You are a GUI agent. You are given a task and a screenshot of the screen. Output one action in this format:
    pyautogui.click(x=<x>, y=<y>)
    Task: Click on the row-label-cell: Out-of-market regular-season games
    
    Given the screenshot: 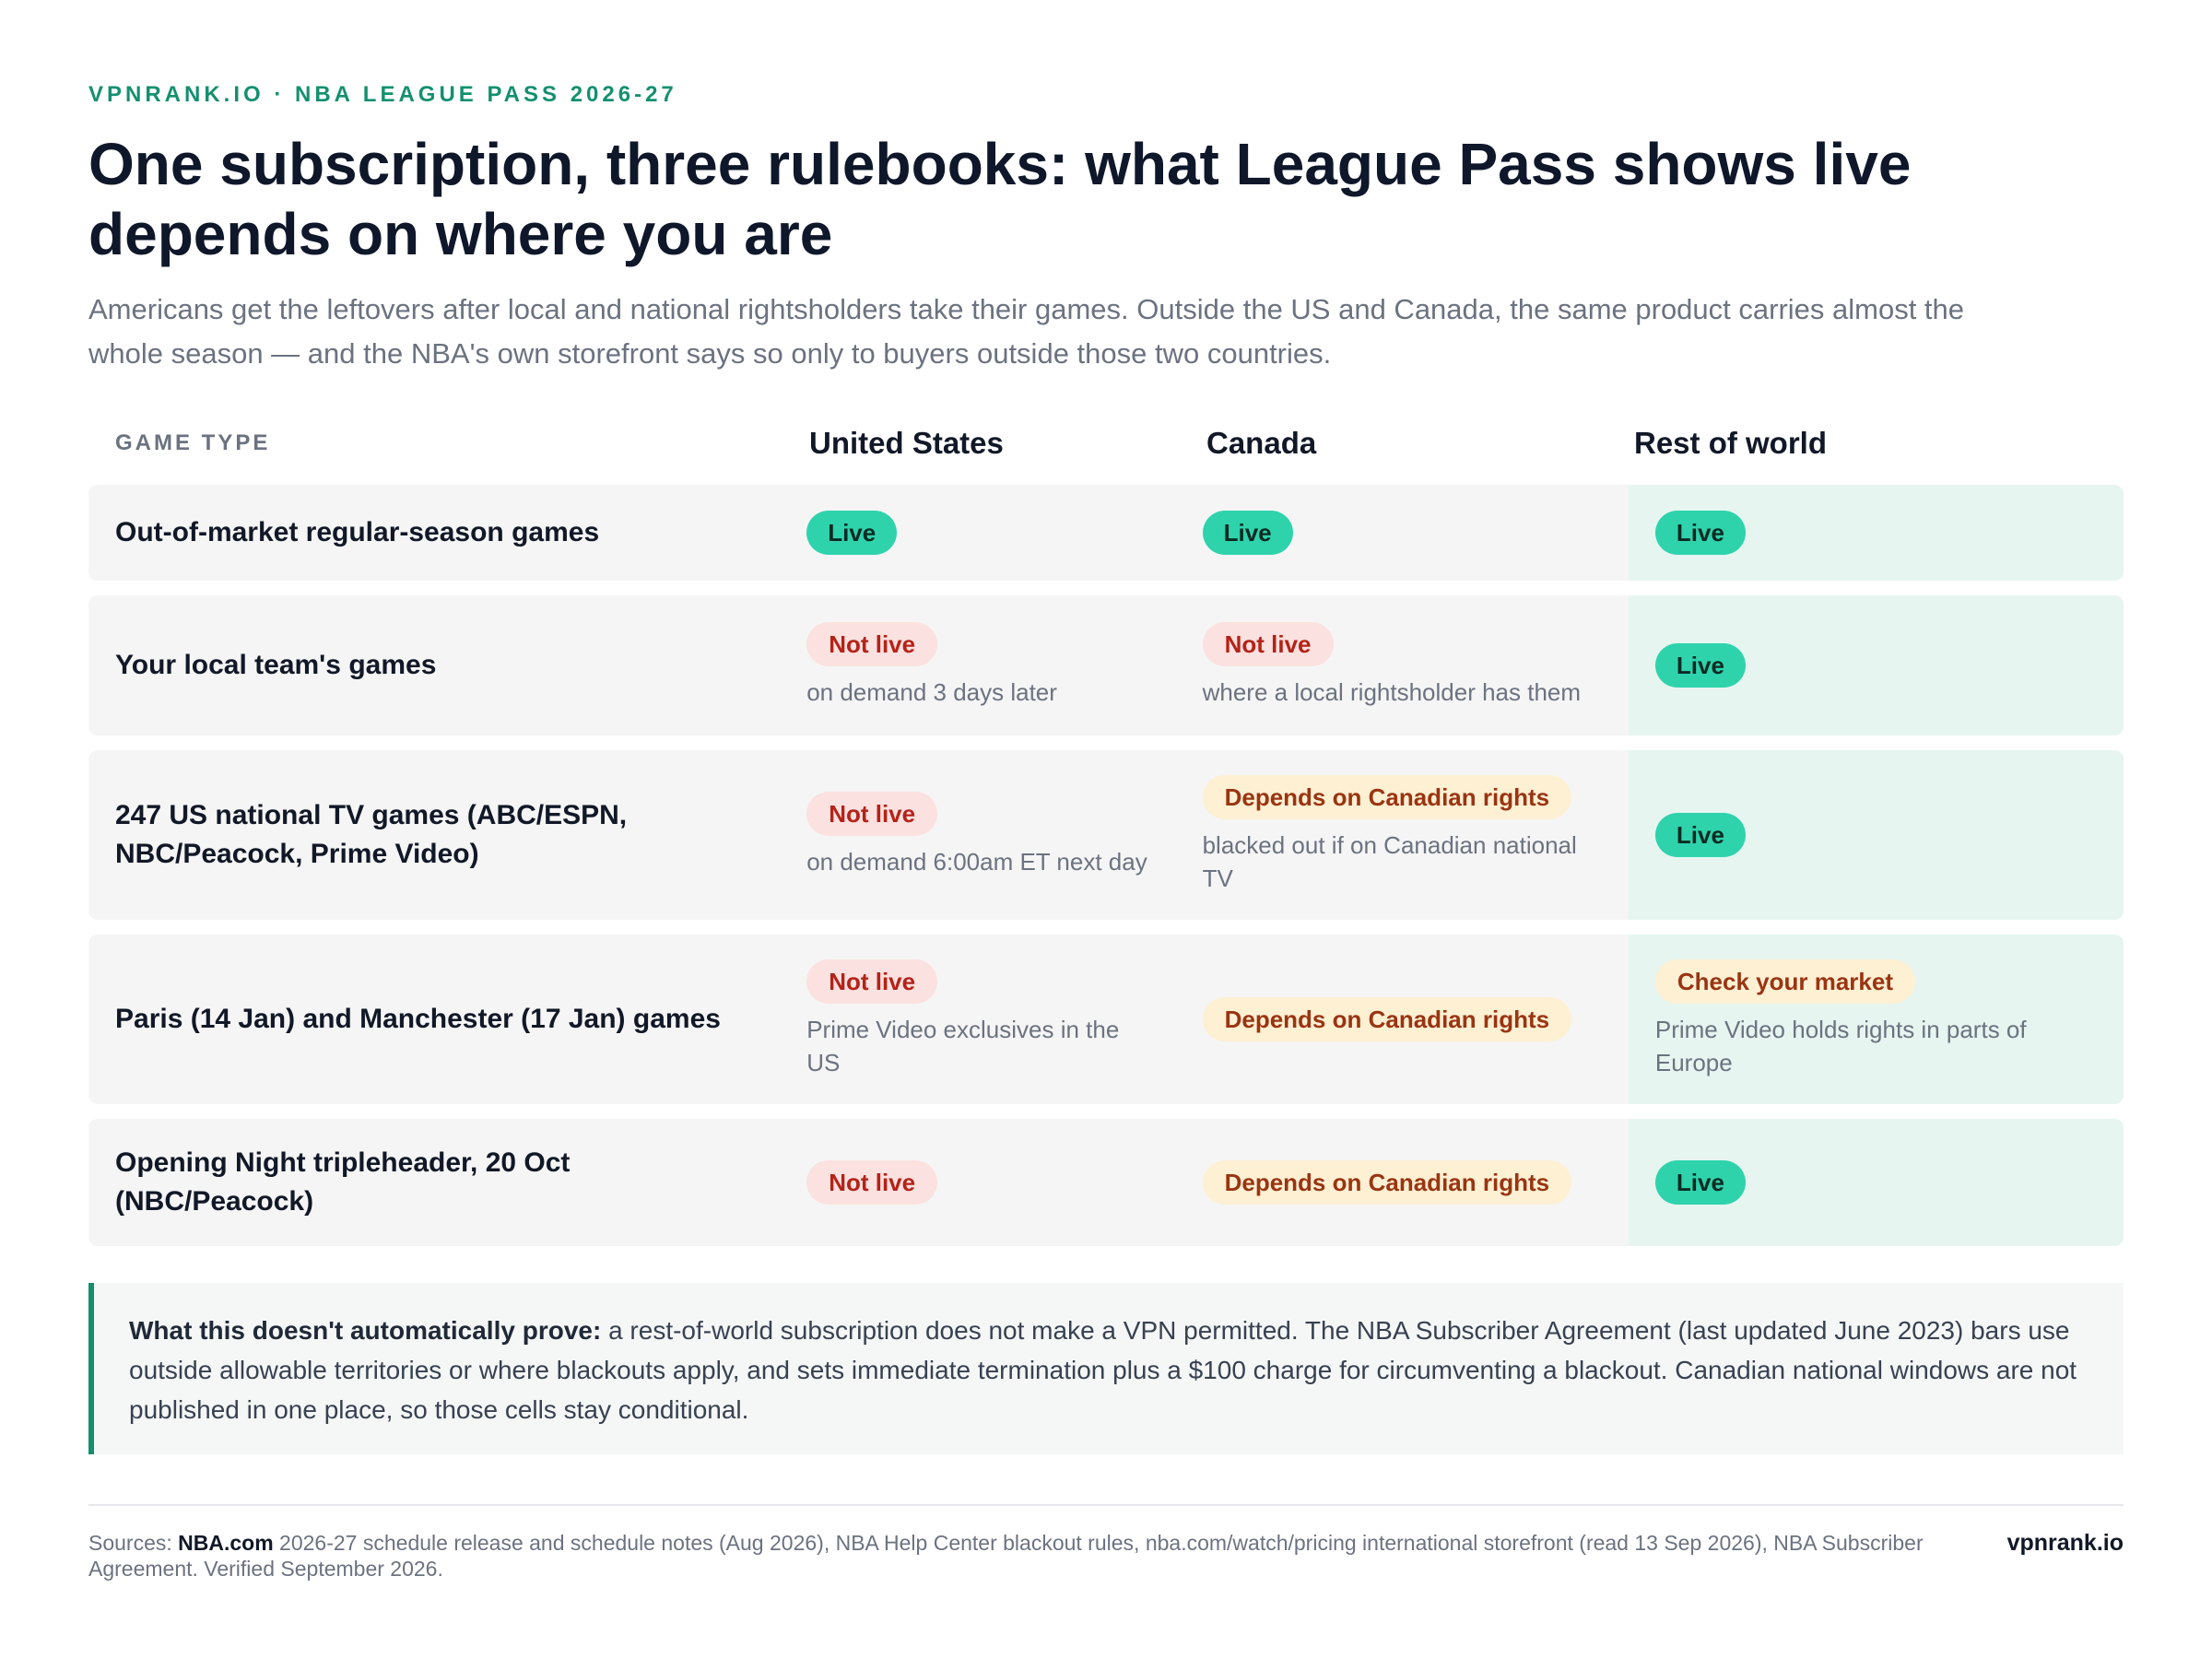 What is the action you would take?
    pyautogui.click(x=447, y=533)
    